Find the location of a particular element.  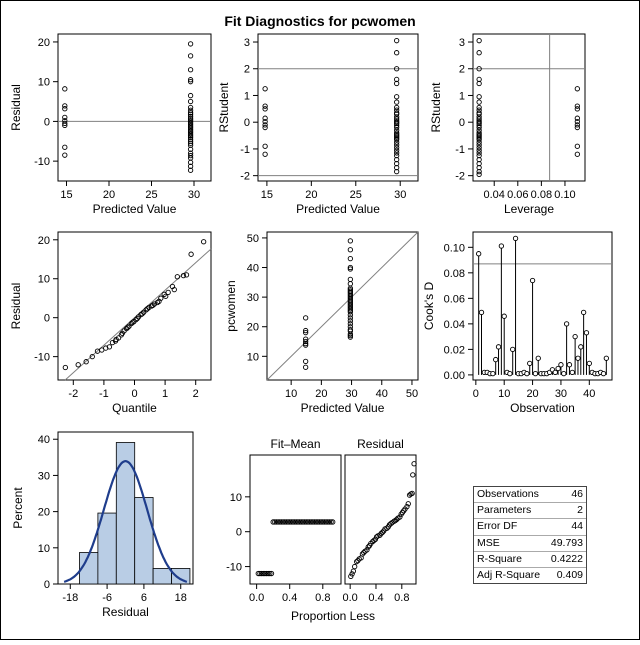

p8-right-frame is located at coordinates (380, 519).